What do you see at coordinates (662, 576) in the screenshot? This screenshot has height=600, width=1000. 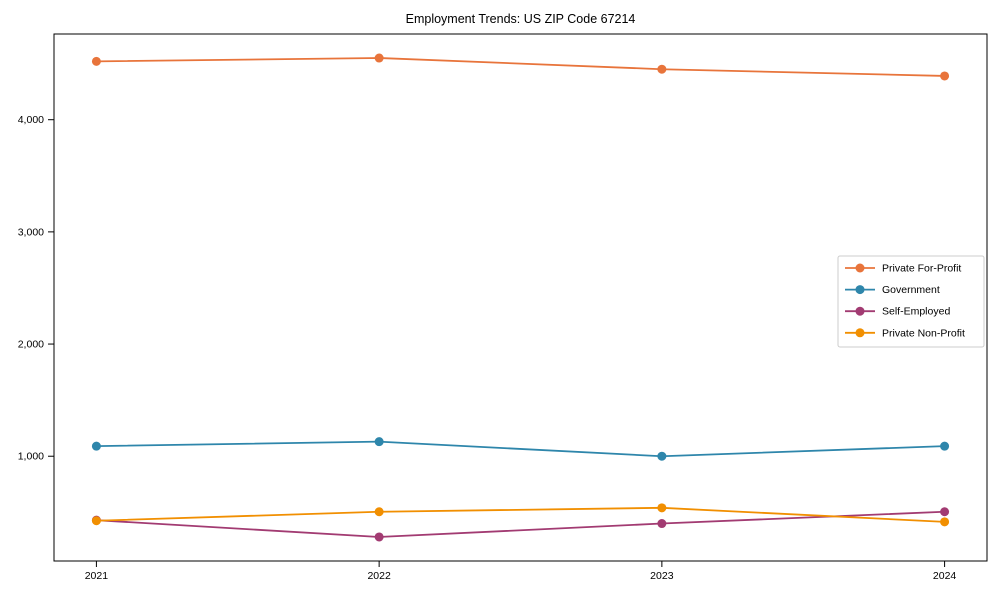 I see `x-tick-label: 2023` at bounding box center [662, 576].